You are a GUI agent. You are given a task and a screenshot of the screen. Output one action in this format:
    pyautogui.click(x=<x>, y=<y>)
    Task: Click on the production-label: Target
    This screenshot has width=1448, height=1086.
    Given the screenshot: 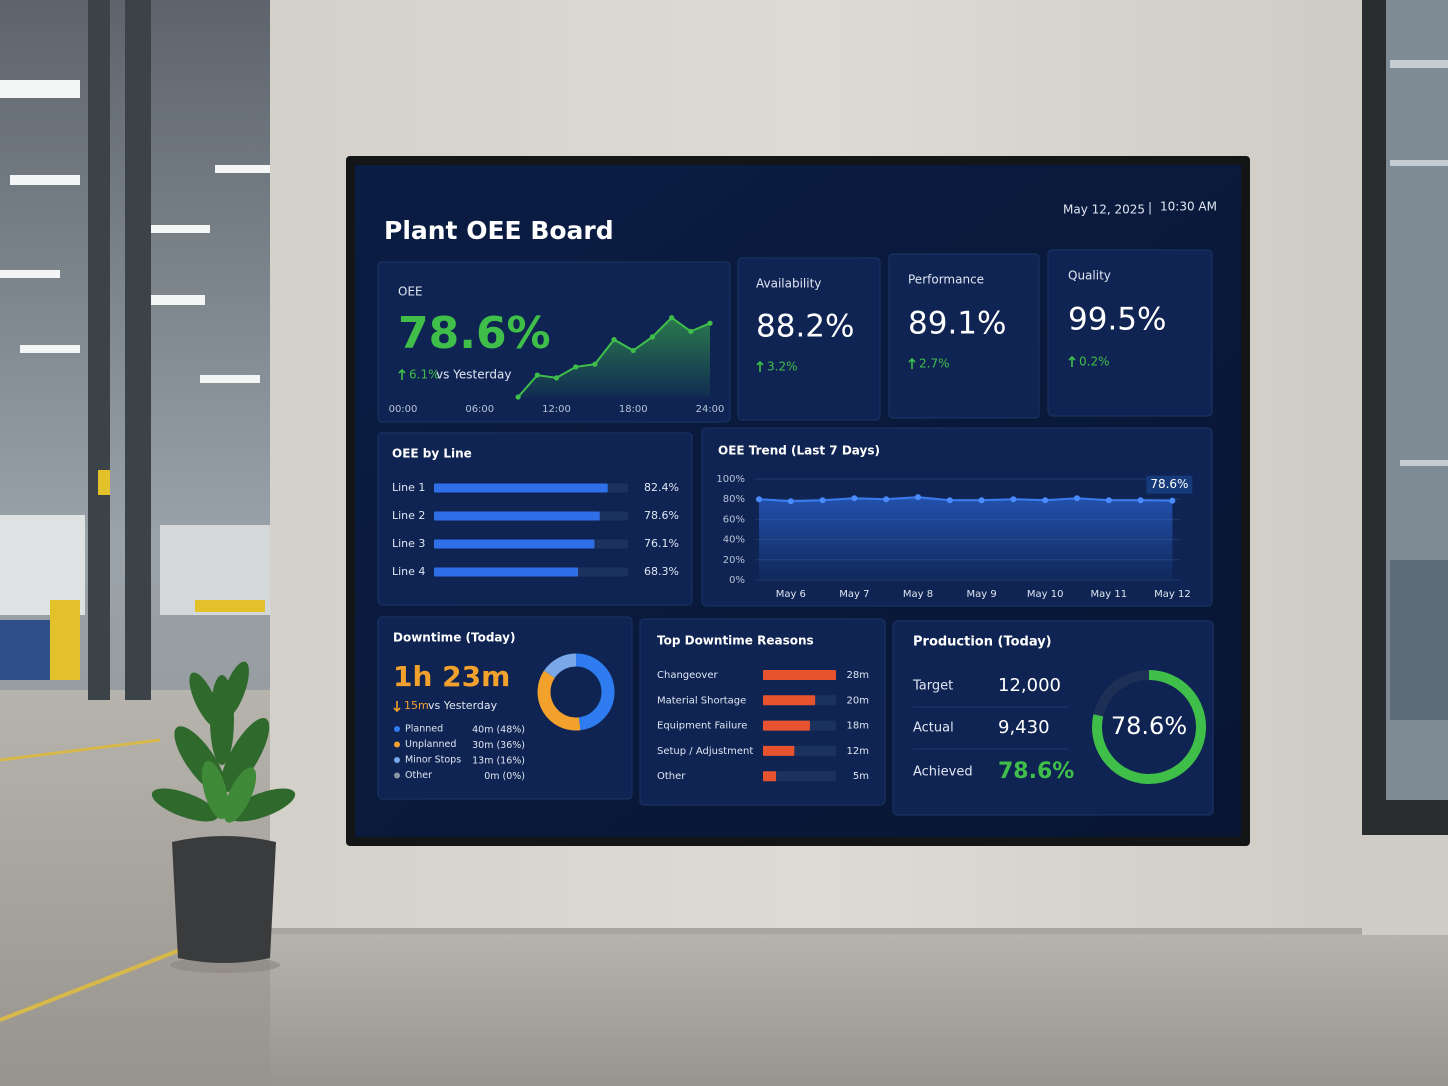 What is the action you would take?
    pyautogui.click(x=932, y=686)
    